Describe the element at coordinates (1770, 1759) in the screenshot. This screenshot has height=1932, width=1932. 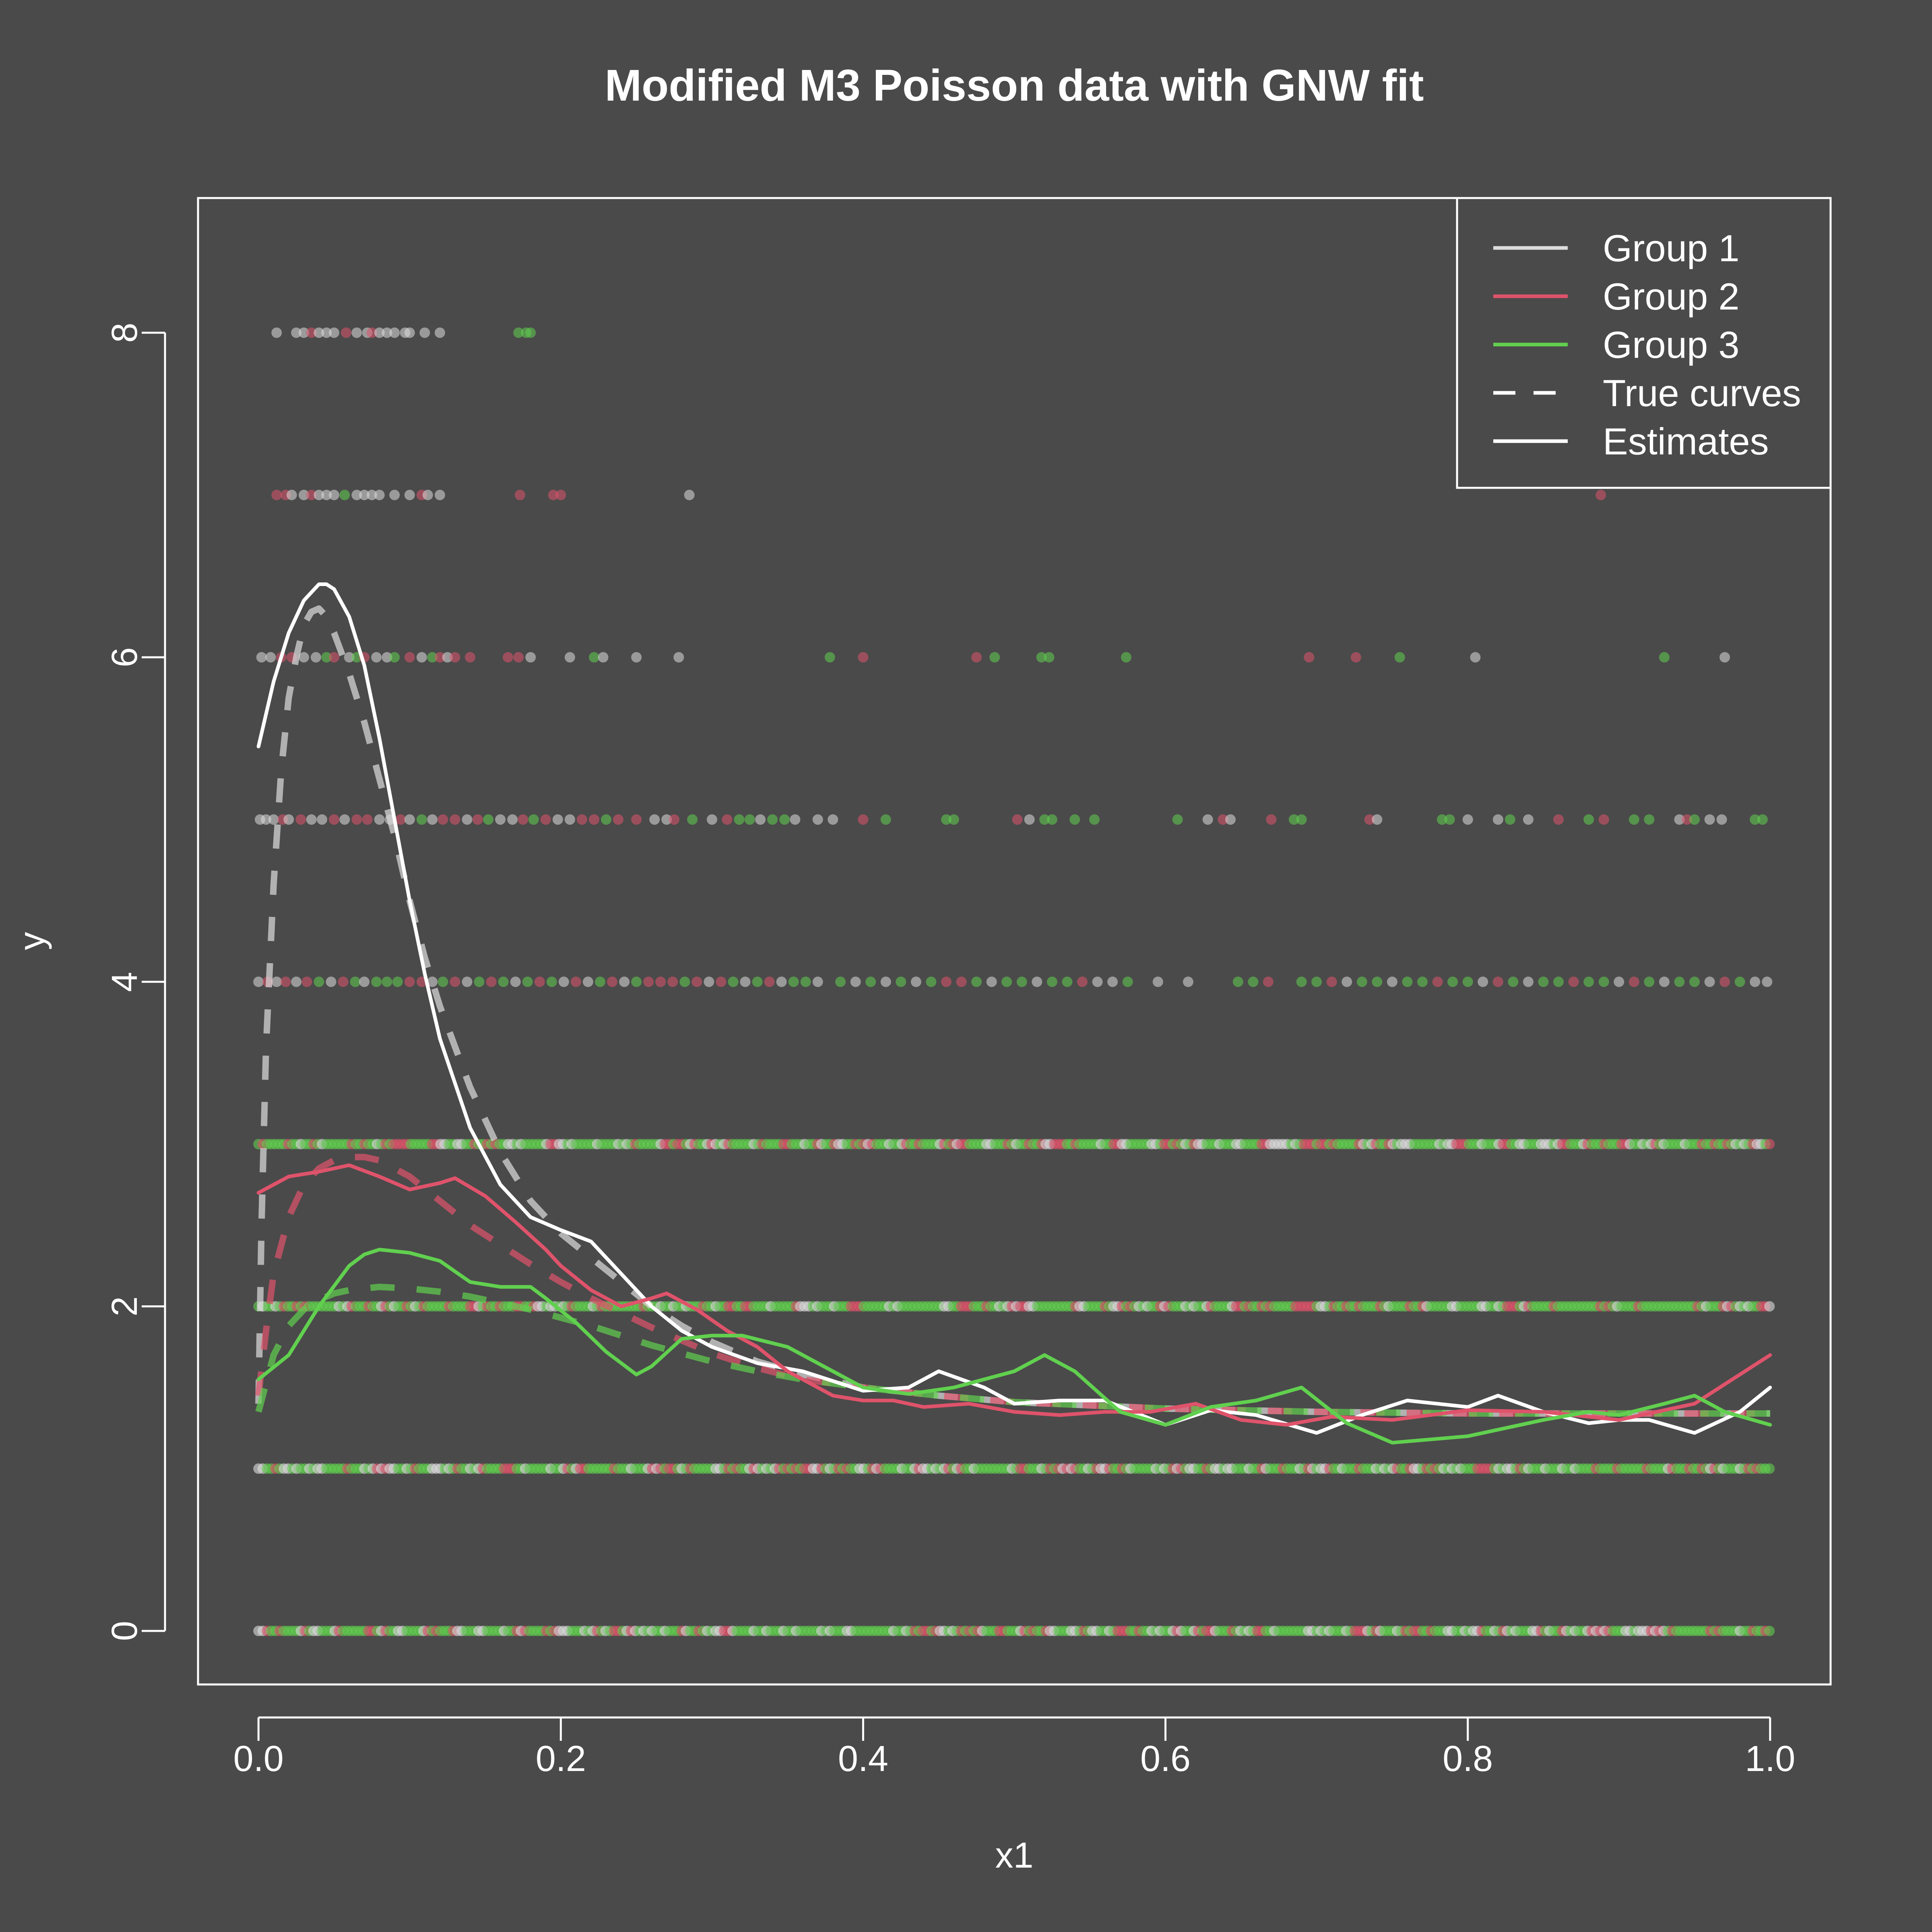
I see `x-tick-label: 1.0` at that location.